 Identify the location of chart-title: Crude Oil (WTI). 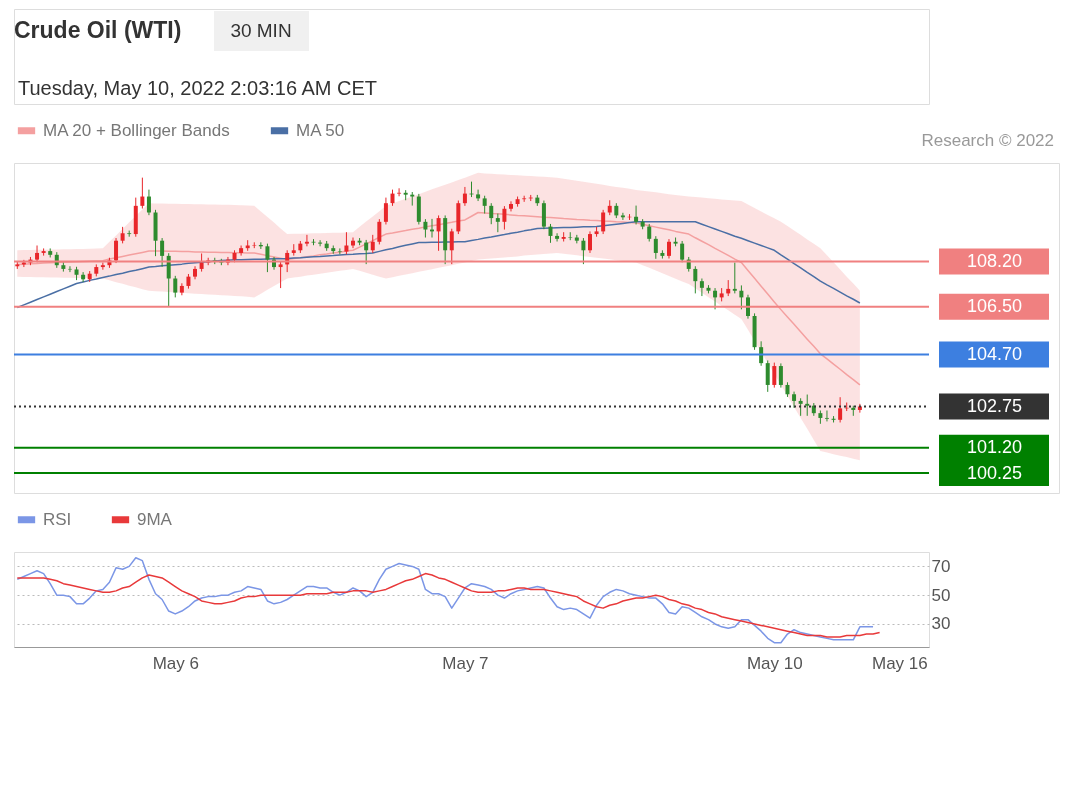
(98, 30).